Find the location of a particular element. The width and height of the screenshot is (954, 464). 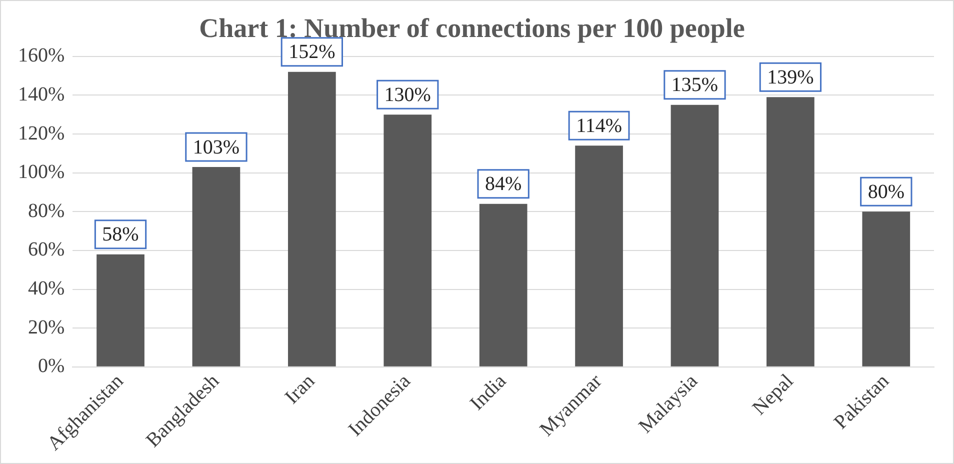

y-tick-label: 160% is located at coordinates (41, 55).